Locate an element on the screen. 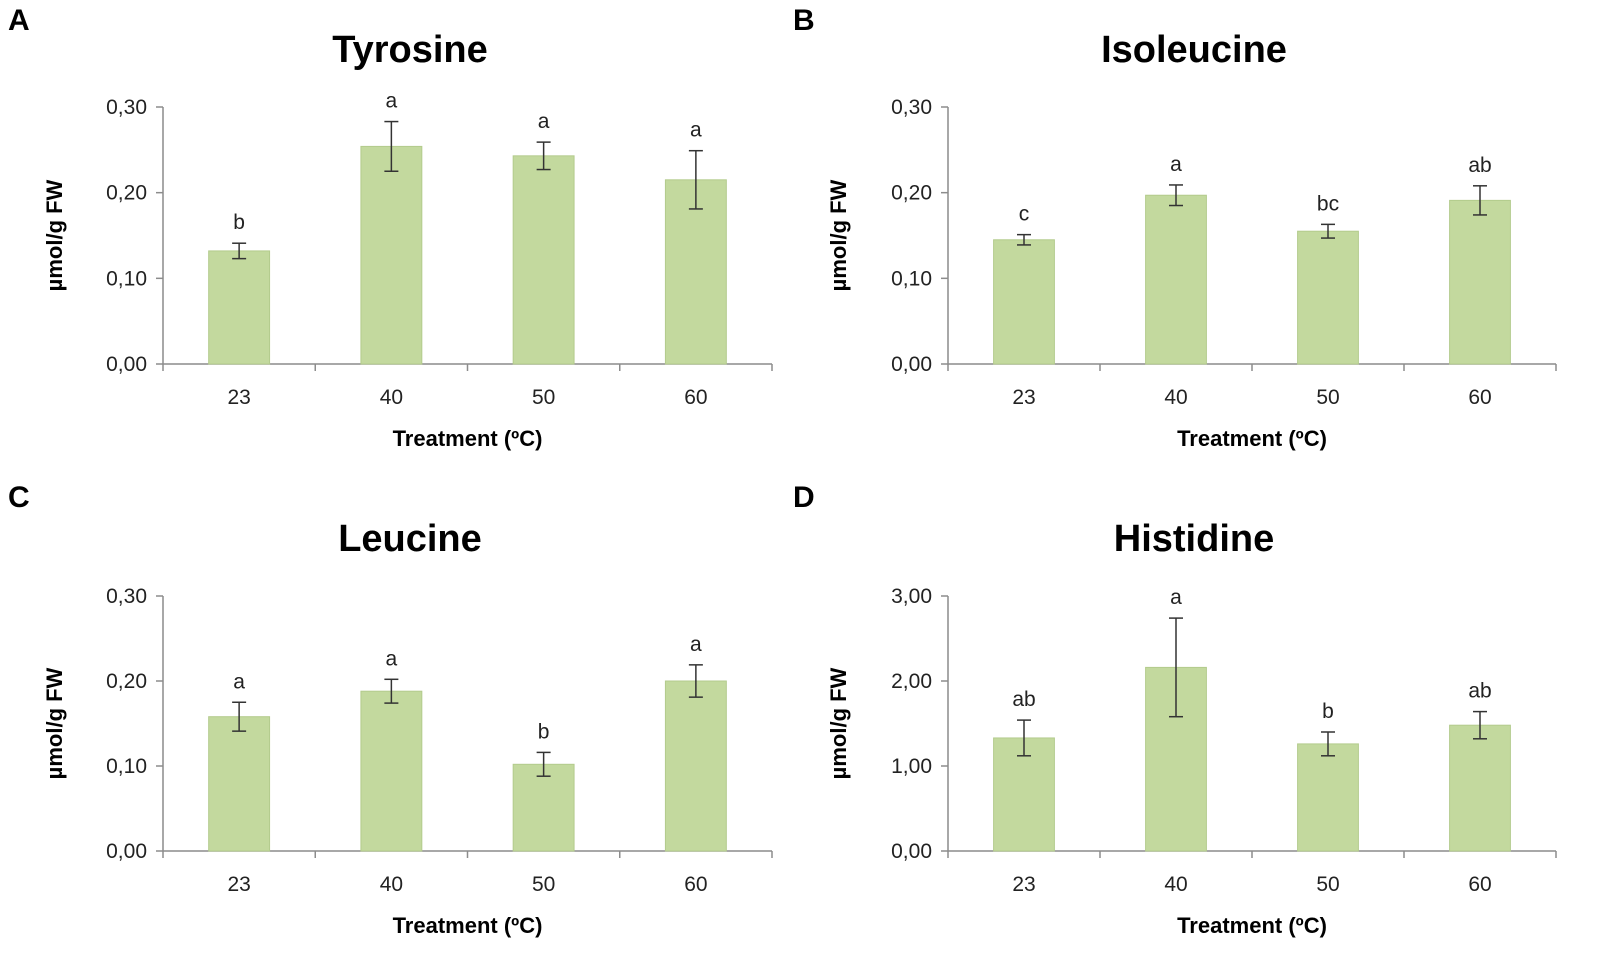 This screenshot has height=977, width=1605. y-tick-label-a: 0,00 is located at coordinates (126, 364).